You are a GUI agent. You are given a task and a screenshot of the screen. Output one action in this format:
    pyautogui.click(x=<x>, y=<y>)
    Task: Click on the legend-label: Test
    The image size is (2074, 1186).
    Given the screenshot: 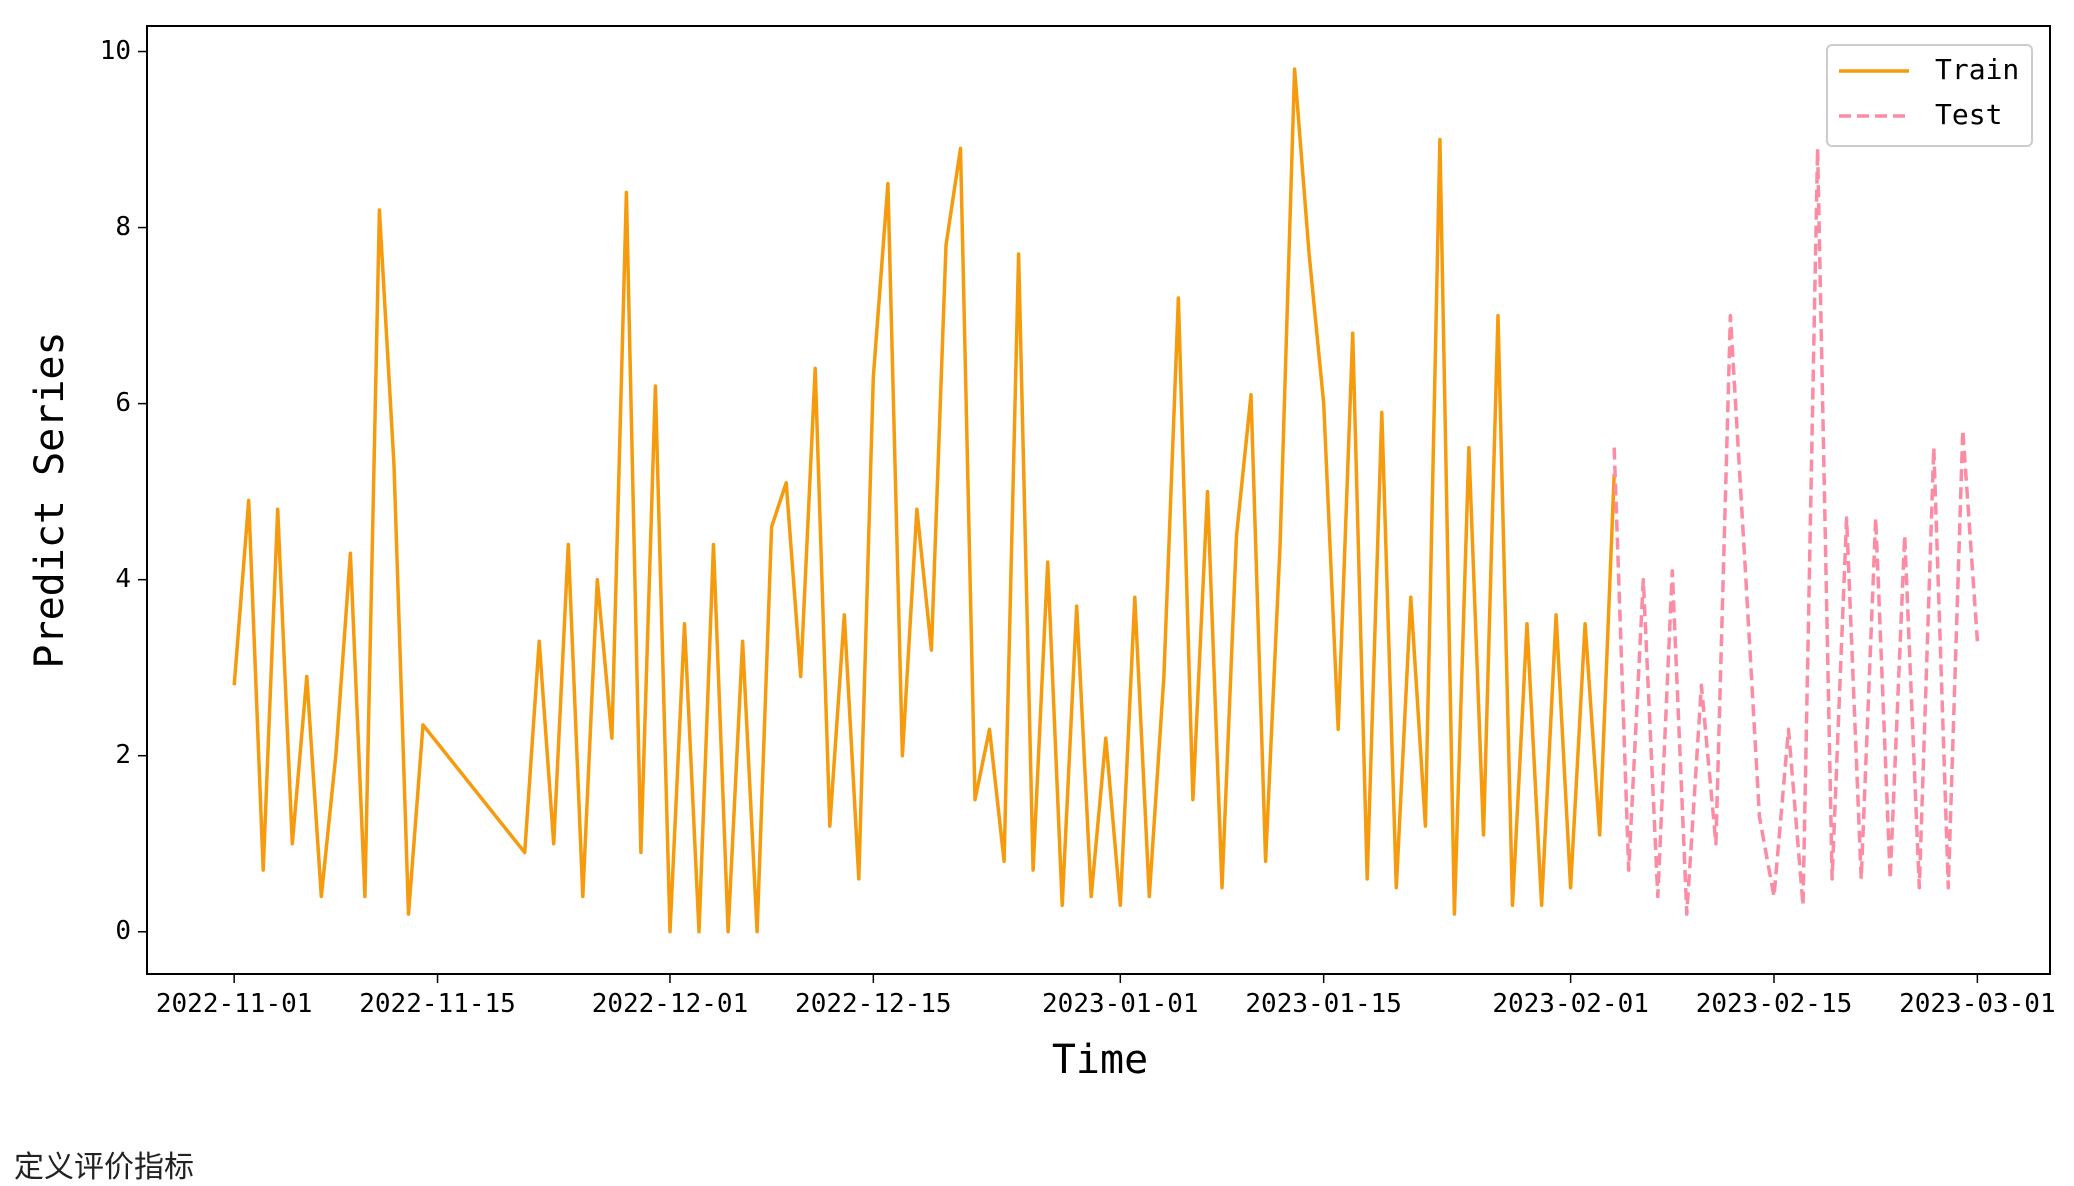 What is the action you would take?
    pyautogui.click(x=1968, y=114)
    